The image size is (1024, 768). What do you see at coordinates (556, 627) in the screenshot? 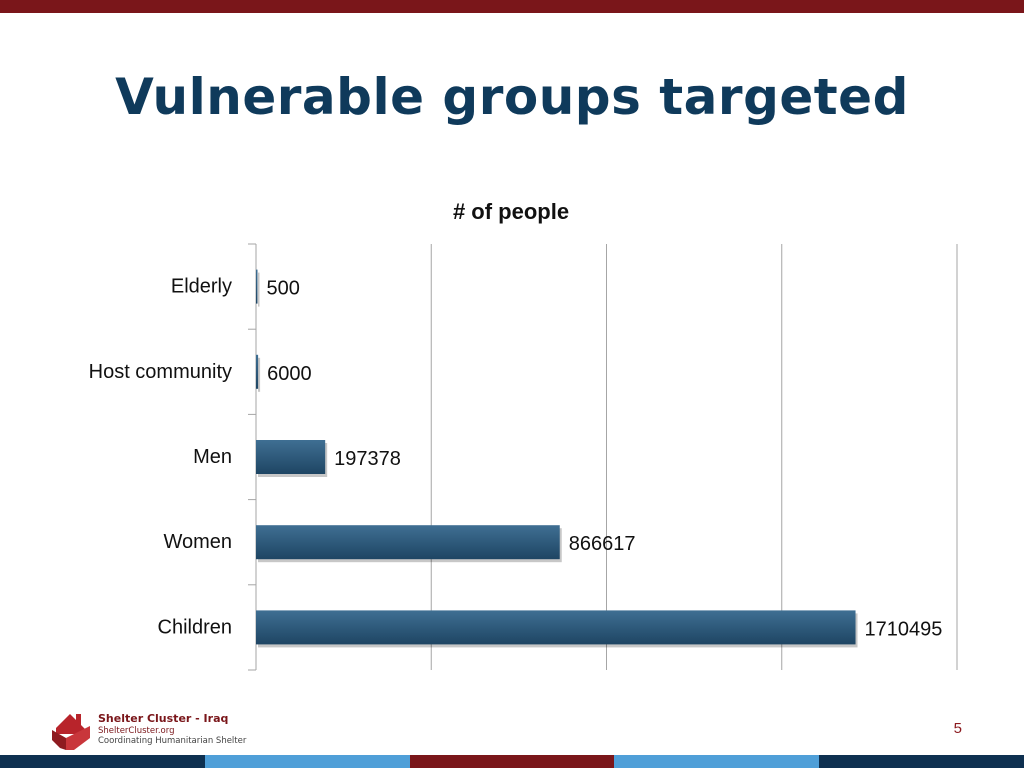
I see `bar-children` at bounding box center [556, 627].